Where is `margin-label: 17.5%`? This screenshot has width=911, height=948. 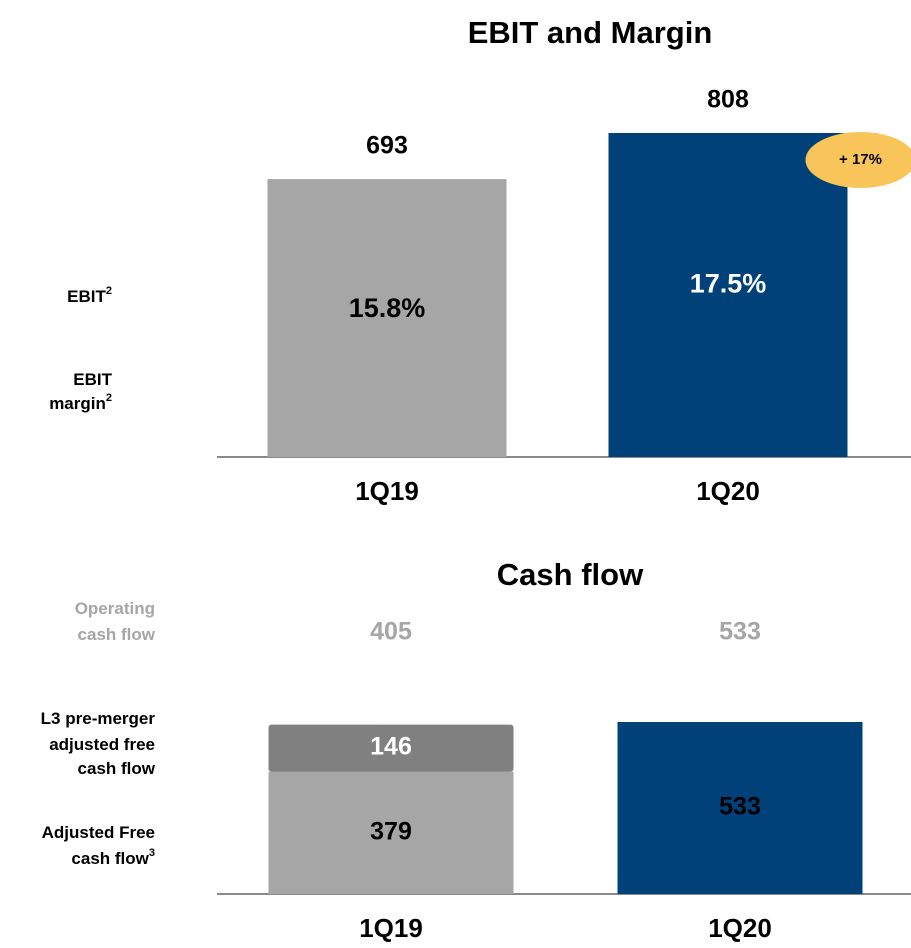 margin-label: 17.5% is located at coordinates (728, 283).